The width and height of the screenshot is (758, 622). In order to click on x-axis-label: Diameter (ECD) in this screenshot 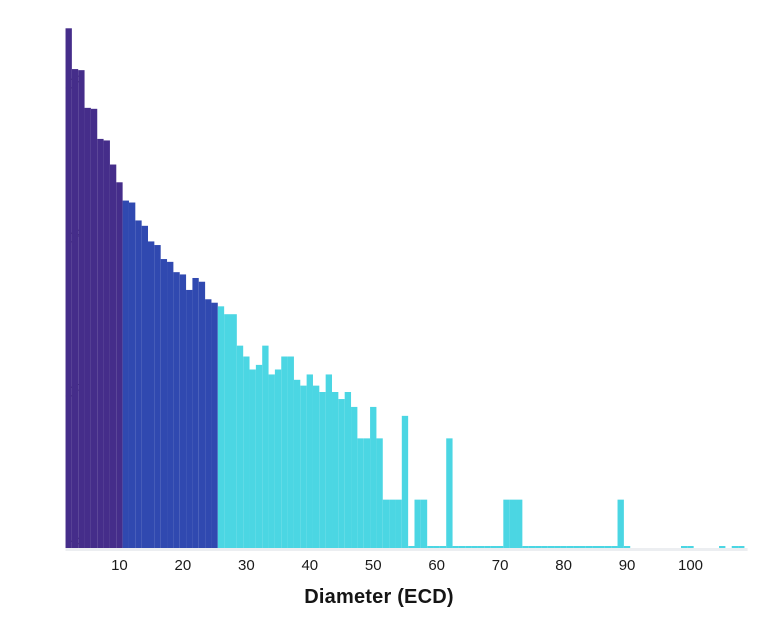, I will do `click(379, 597)`.